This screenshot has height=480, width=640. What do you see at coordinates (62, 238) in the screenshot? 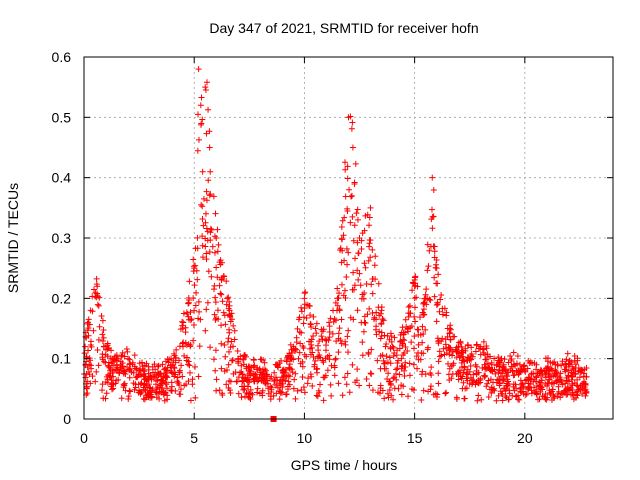
I see `y-tick-labels: 0 0.1 0.2 0.3 0.4 0.5 0.6` at bounding box center [62, 238].